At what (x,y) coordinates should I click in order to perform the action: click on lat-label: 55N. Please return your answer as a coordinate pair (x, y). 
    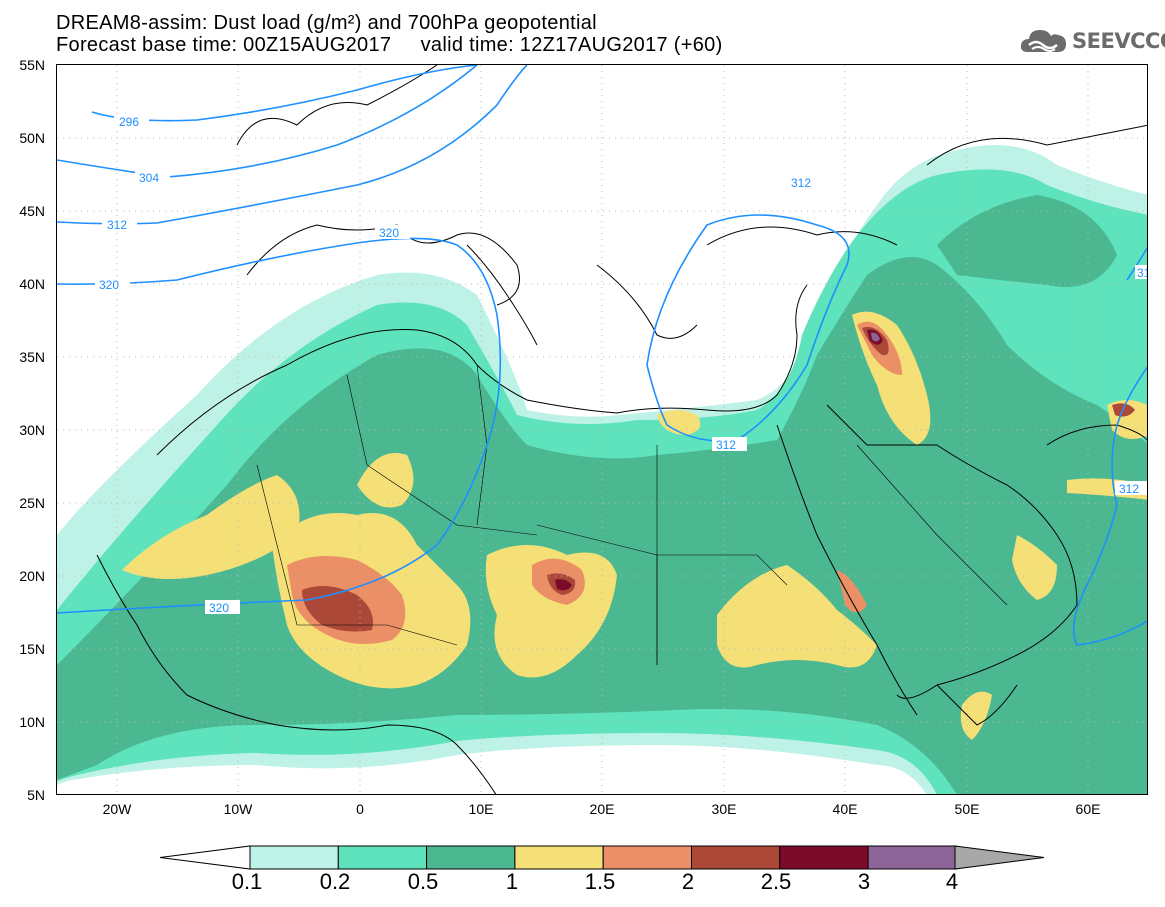
    Looking at the image, I should click on (32, 65).